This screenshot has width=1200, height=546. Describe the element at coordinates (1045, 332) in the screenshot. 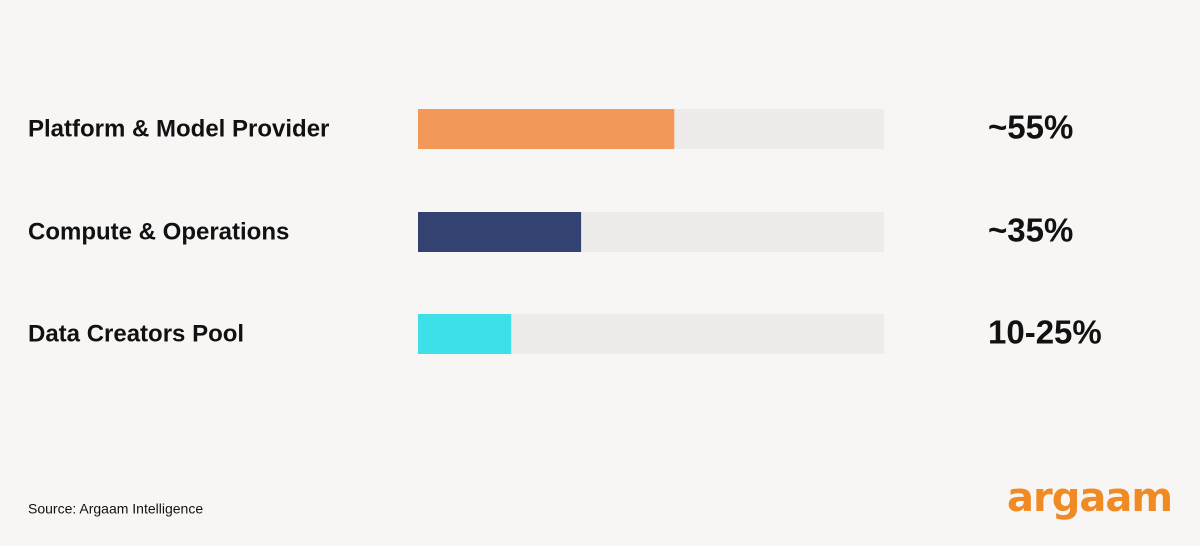

I see `value-label: 10-25%` at that location.